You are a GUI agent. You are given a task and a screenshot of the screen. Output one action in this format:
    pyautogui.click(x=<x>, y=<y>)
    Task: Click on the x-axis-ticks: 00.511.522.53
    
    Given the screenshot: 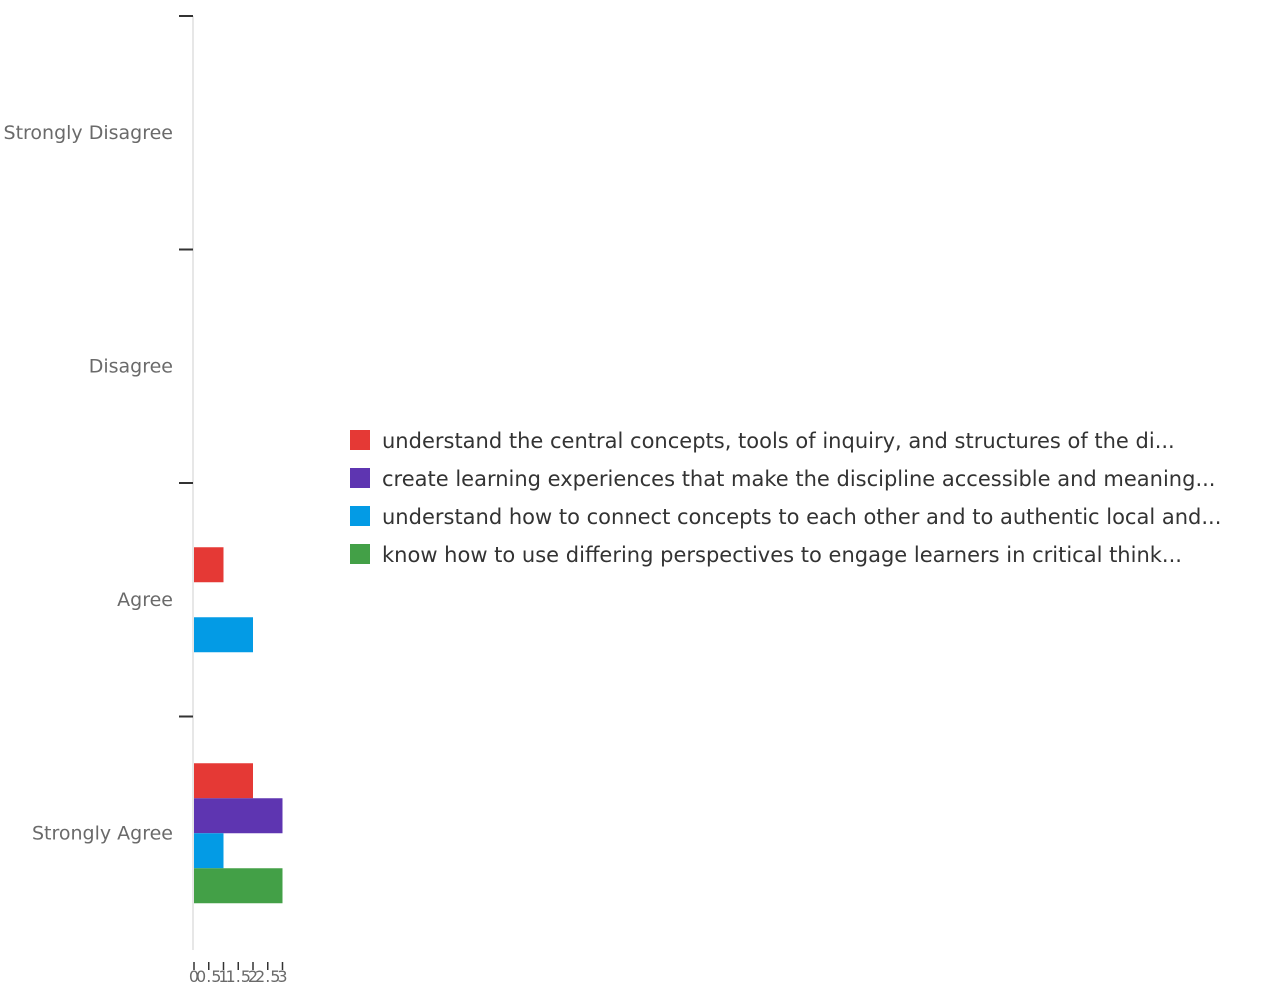 What is the action you would take?
    pyautogui.click(x=238, y=974)
    